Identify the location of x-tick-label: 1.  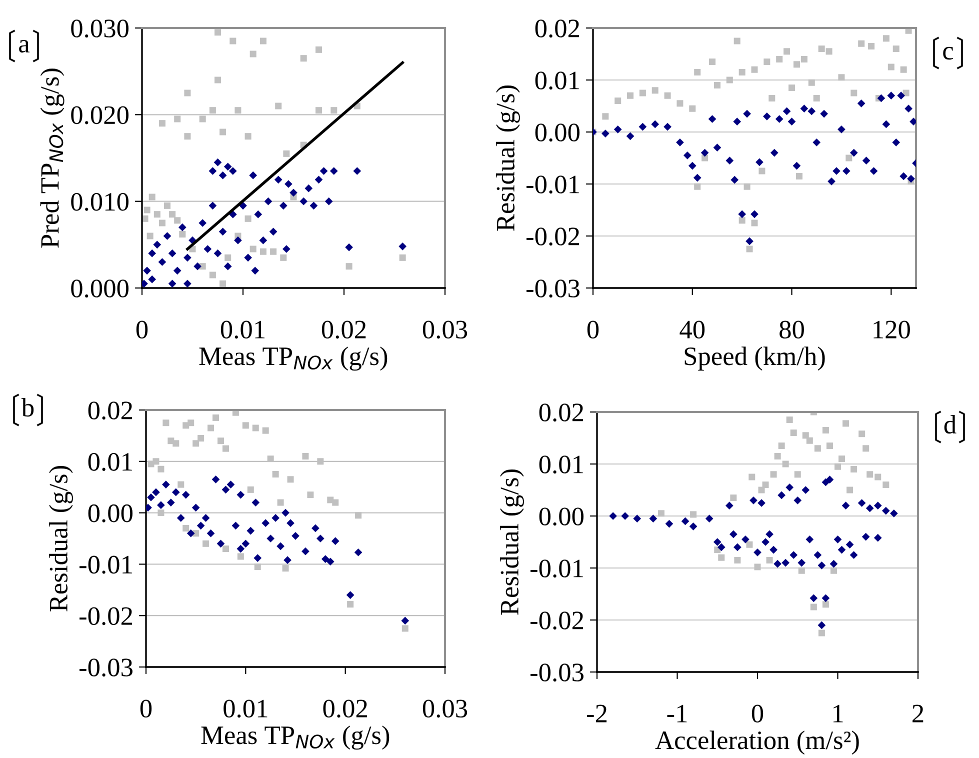
(838, 713).